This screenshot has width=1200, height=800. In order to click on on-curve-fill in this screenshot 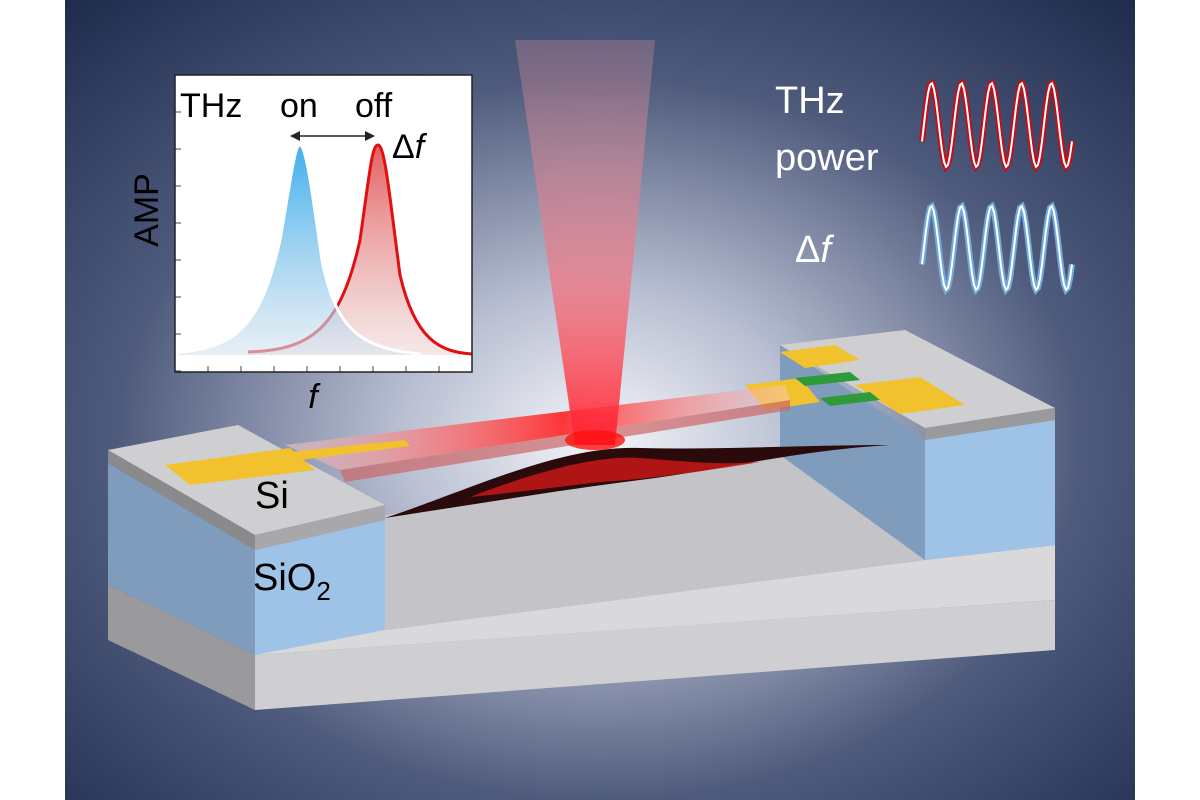, I will do `click(299, 250)`.